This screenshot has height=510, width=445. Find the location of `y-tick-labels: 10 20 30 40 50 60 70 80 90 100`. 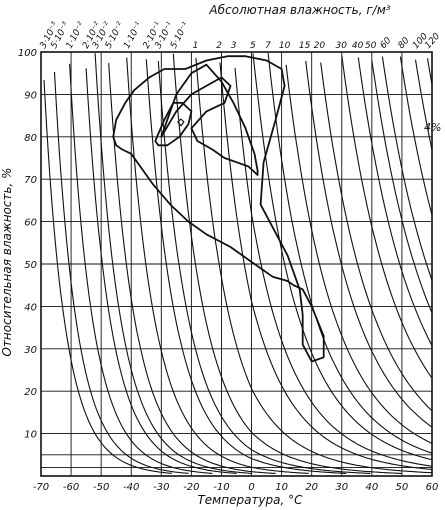

y-tick-labels: 10 20 30 40 50 60 70 80 90 100 is located at coordinates (27, 244).